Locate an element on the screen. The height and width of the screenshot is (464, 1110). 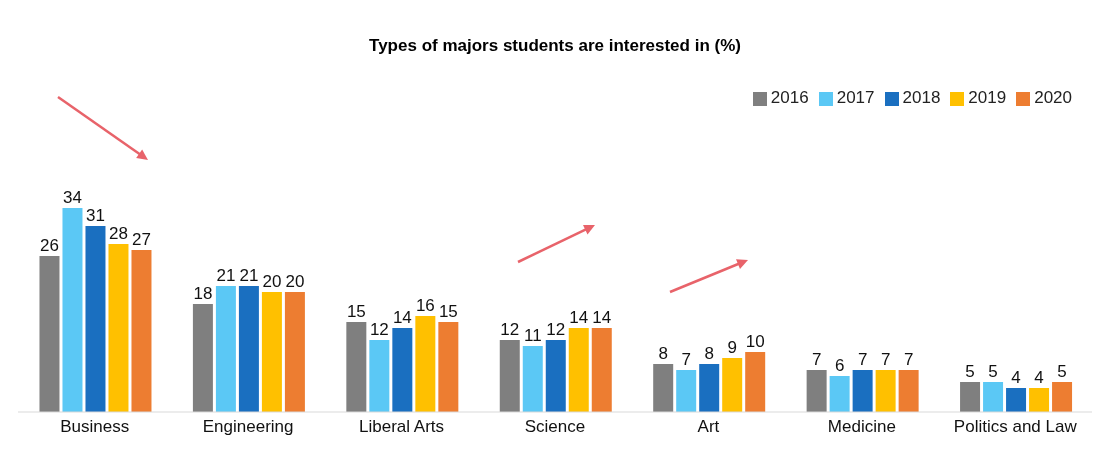
chart-title: Types of majors students are interested in (%) is located at coordinates (555, 46).